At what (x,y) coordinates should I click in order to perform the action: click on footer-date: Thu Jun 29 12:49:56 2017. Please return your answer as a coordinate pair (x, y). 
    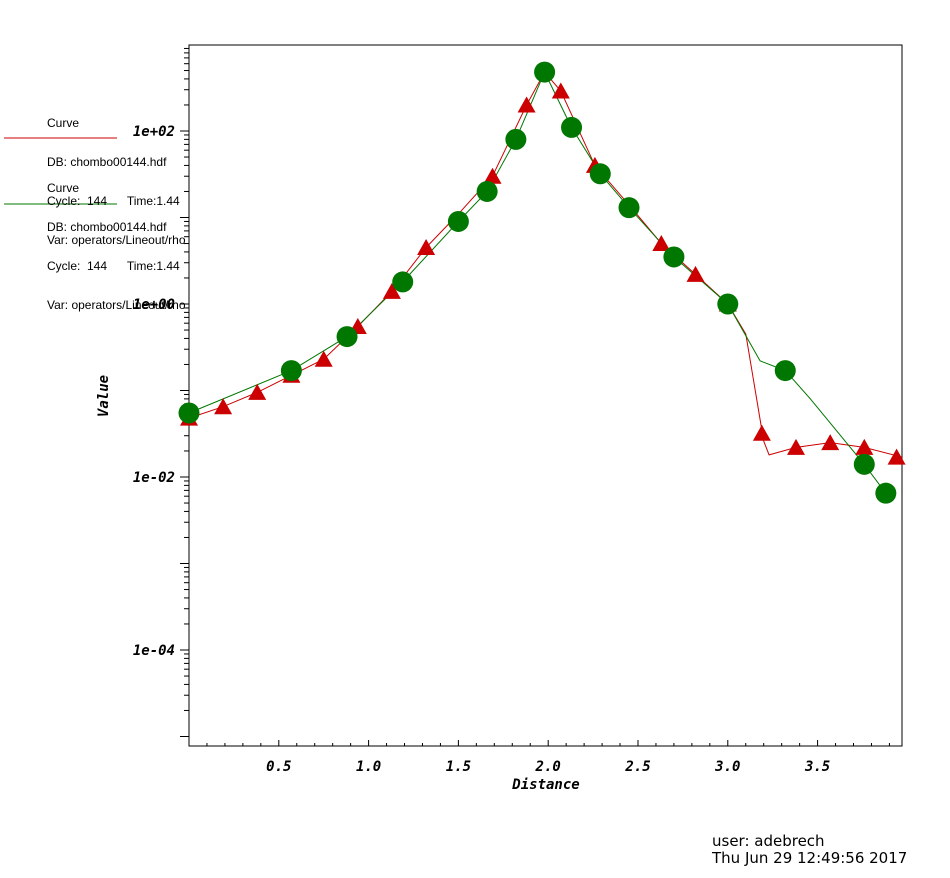
    Looking at the image, I should click on (810, 858).